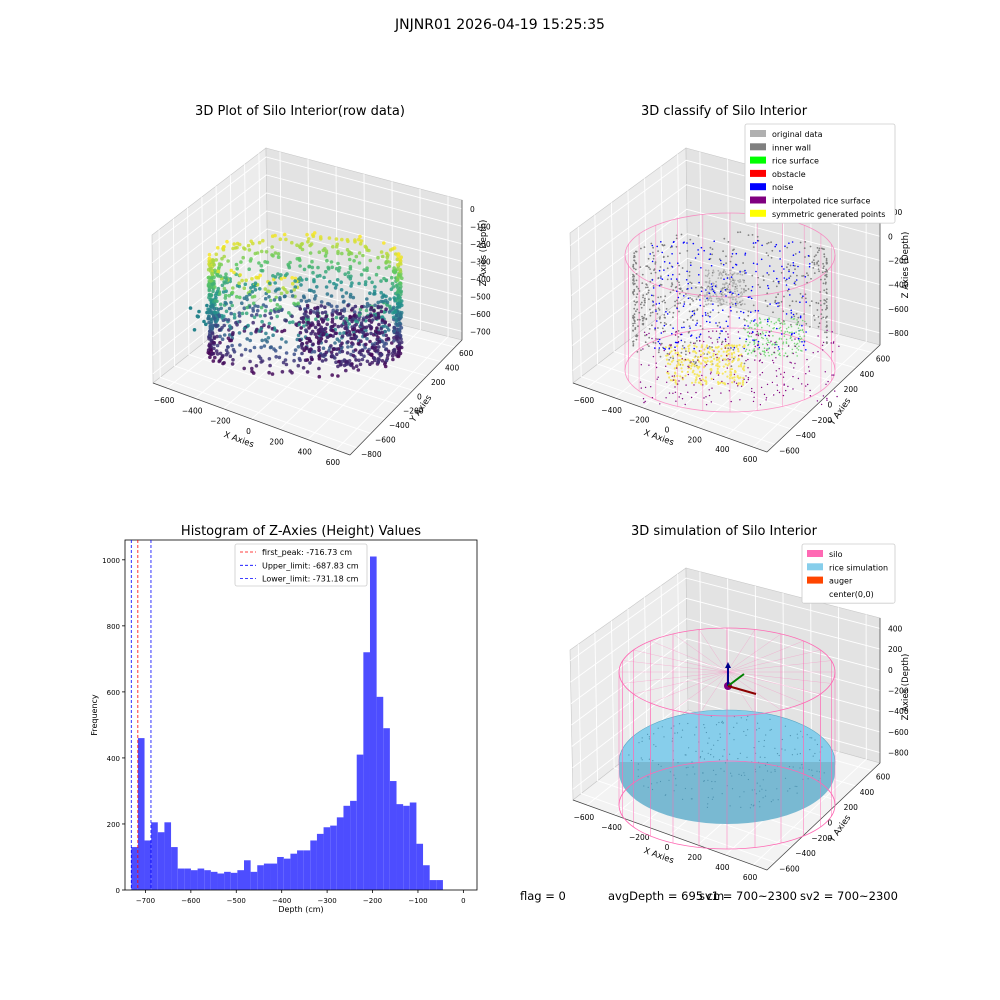 The width and height of the screenshot is (1000, 1000). I want to click on grid-line, so click(725, 619).